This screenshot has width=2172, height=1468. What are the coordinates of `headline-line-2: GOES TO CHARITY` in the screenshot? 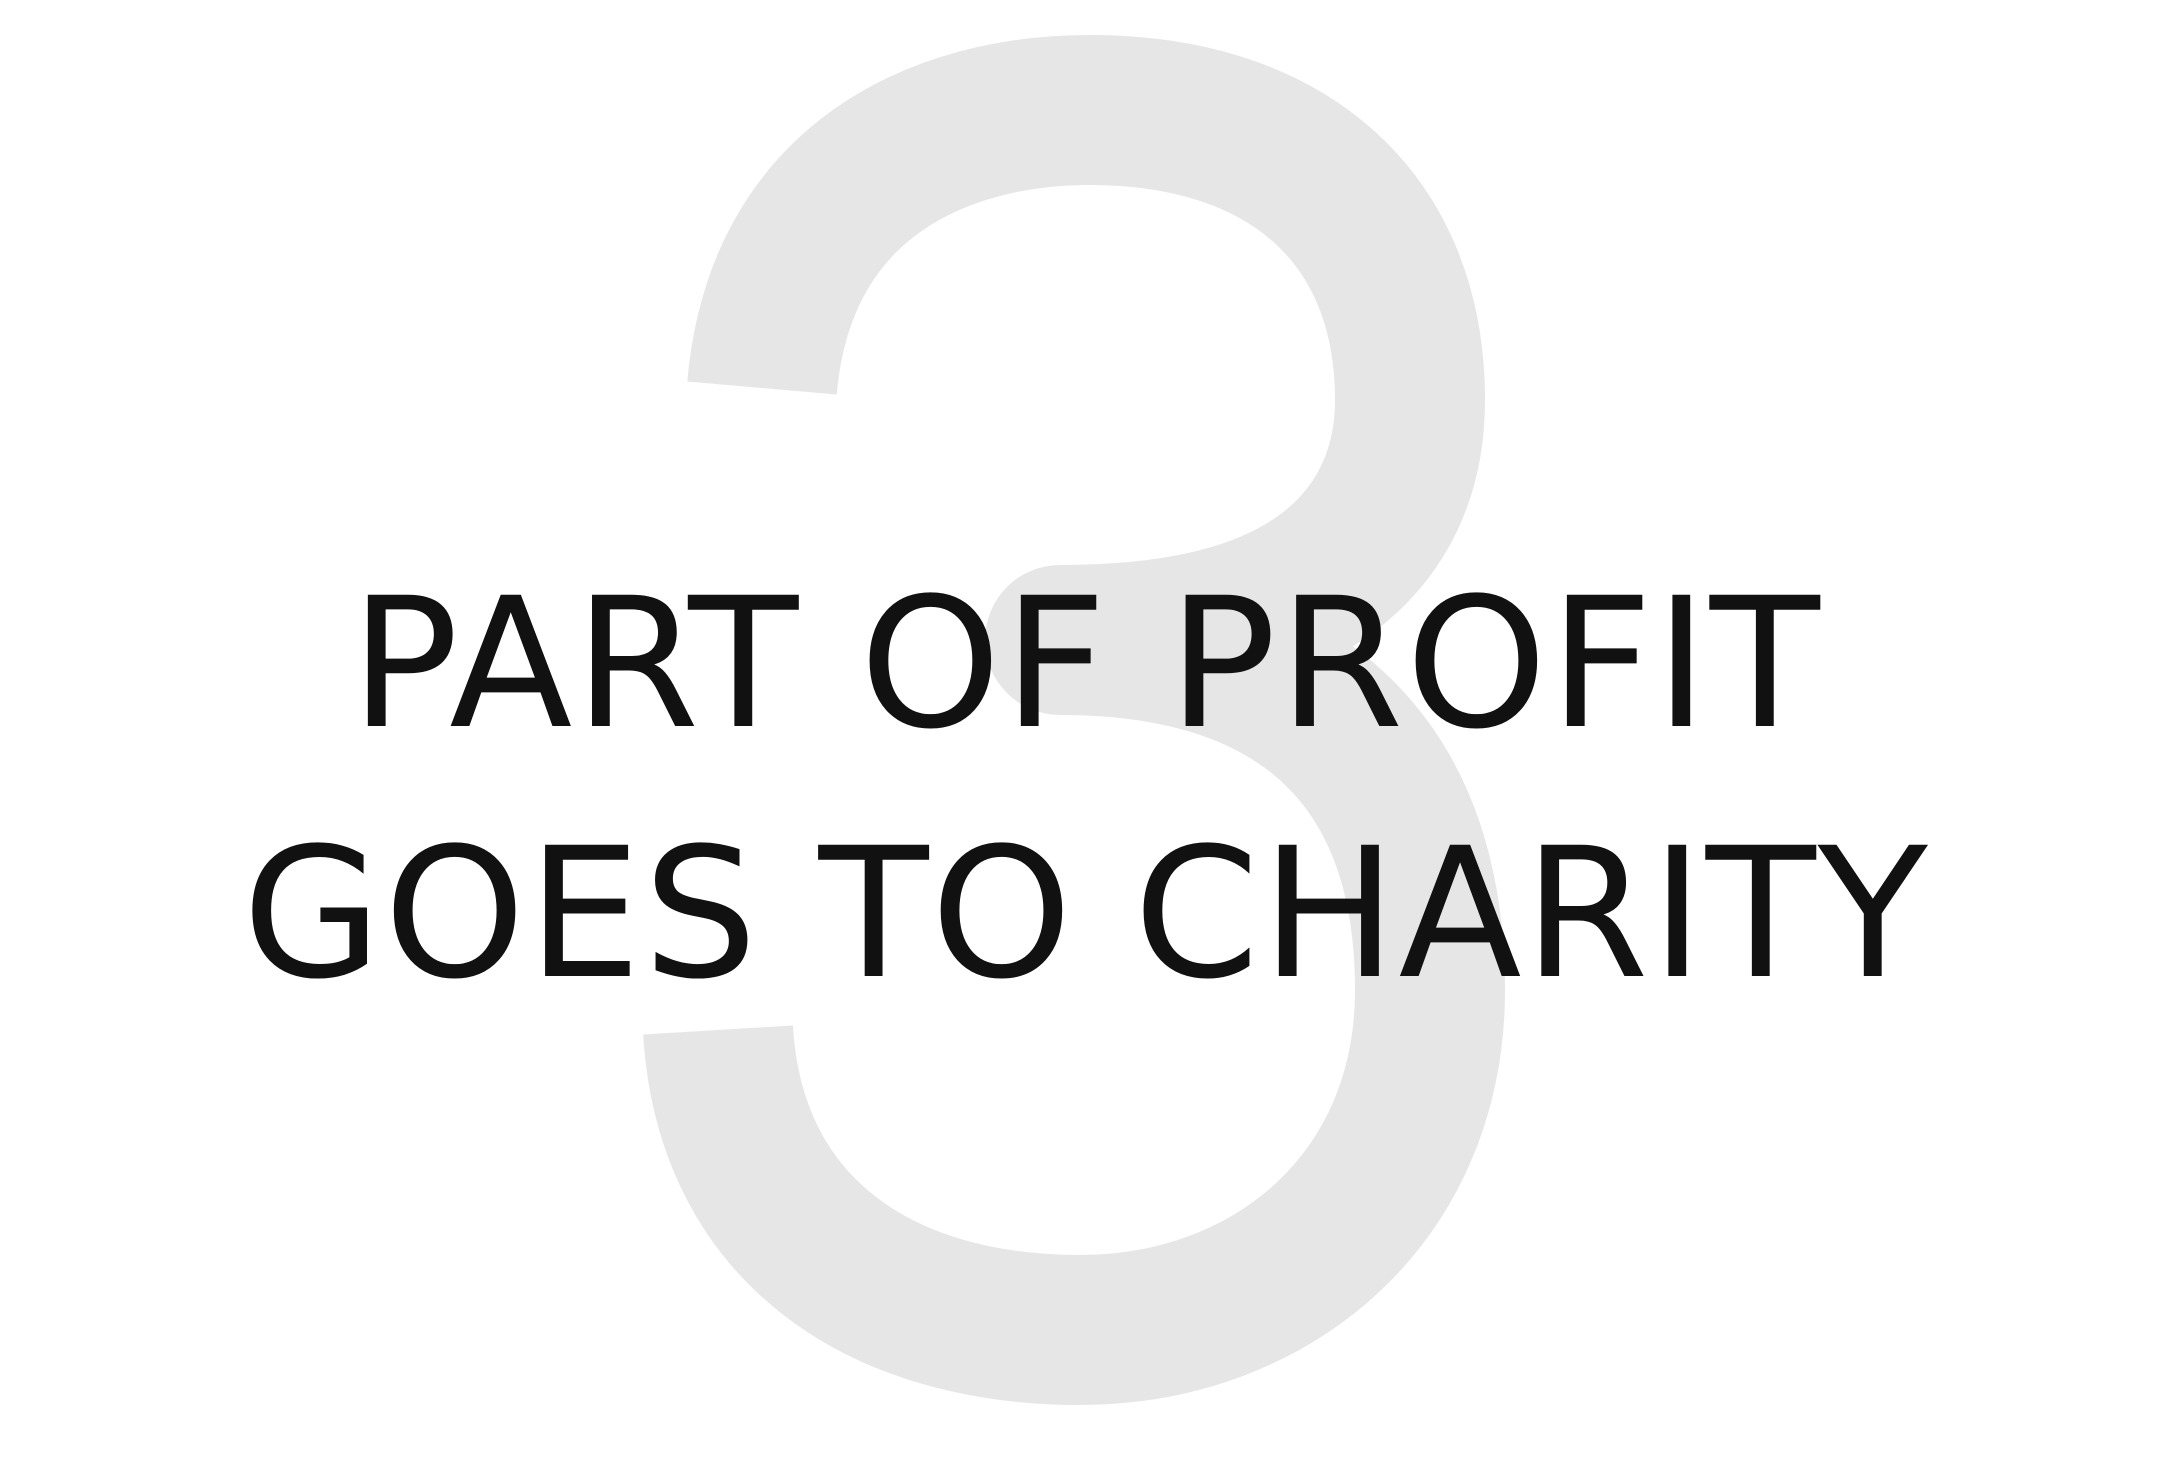 It's located at (1086, 914).